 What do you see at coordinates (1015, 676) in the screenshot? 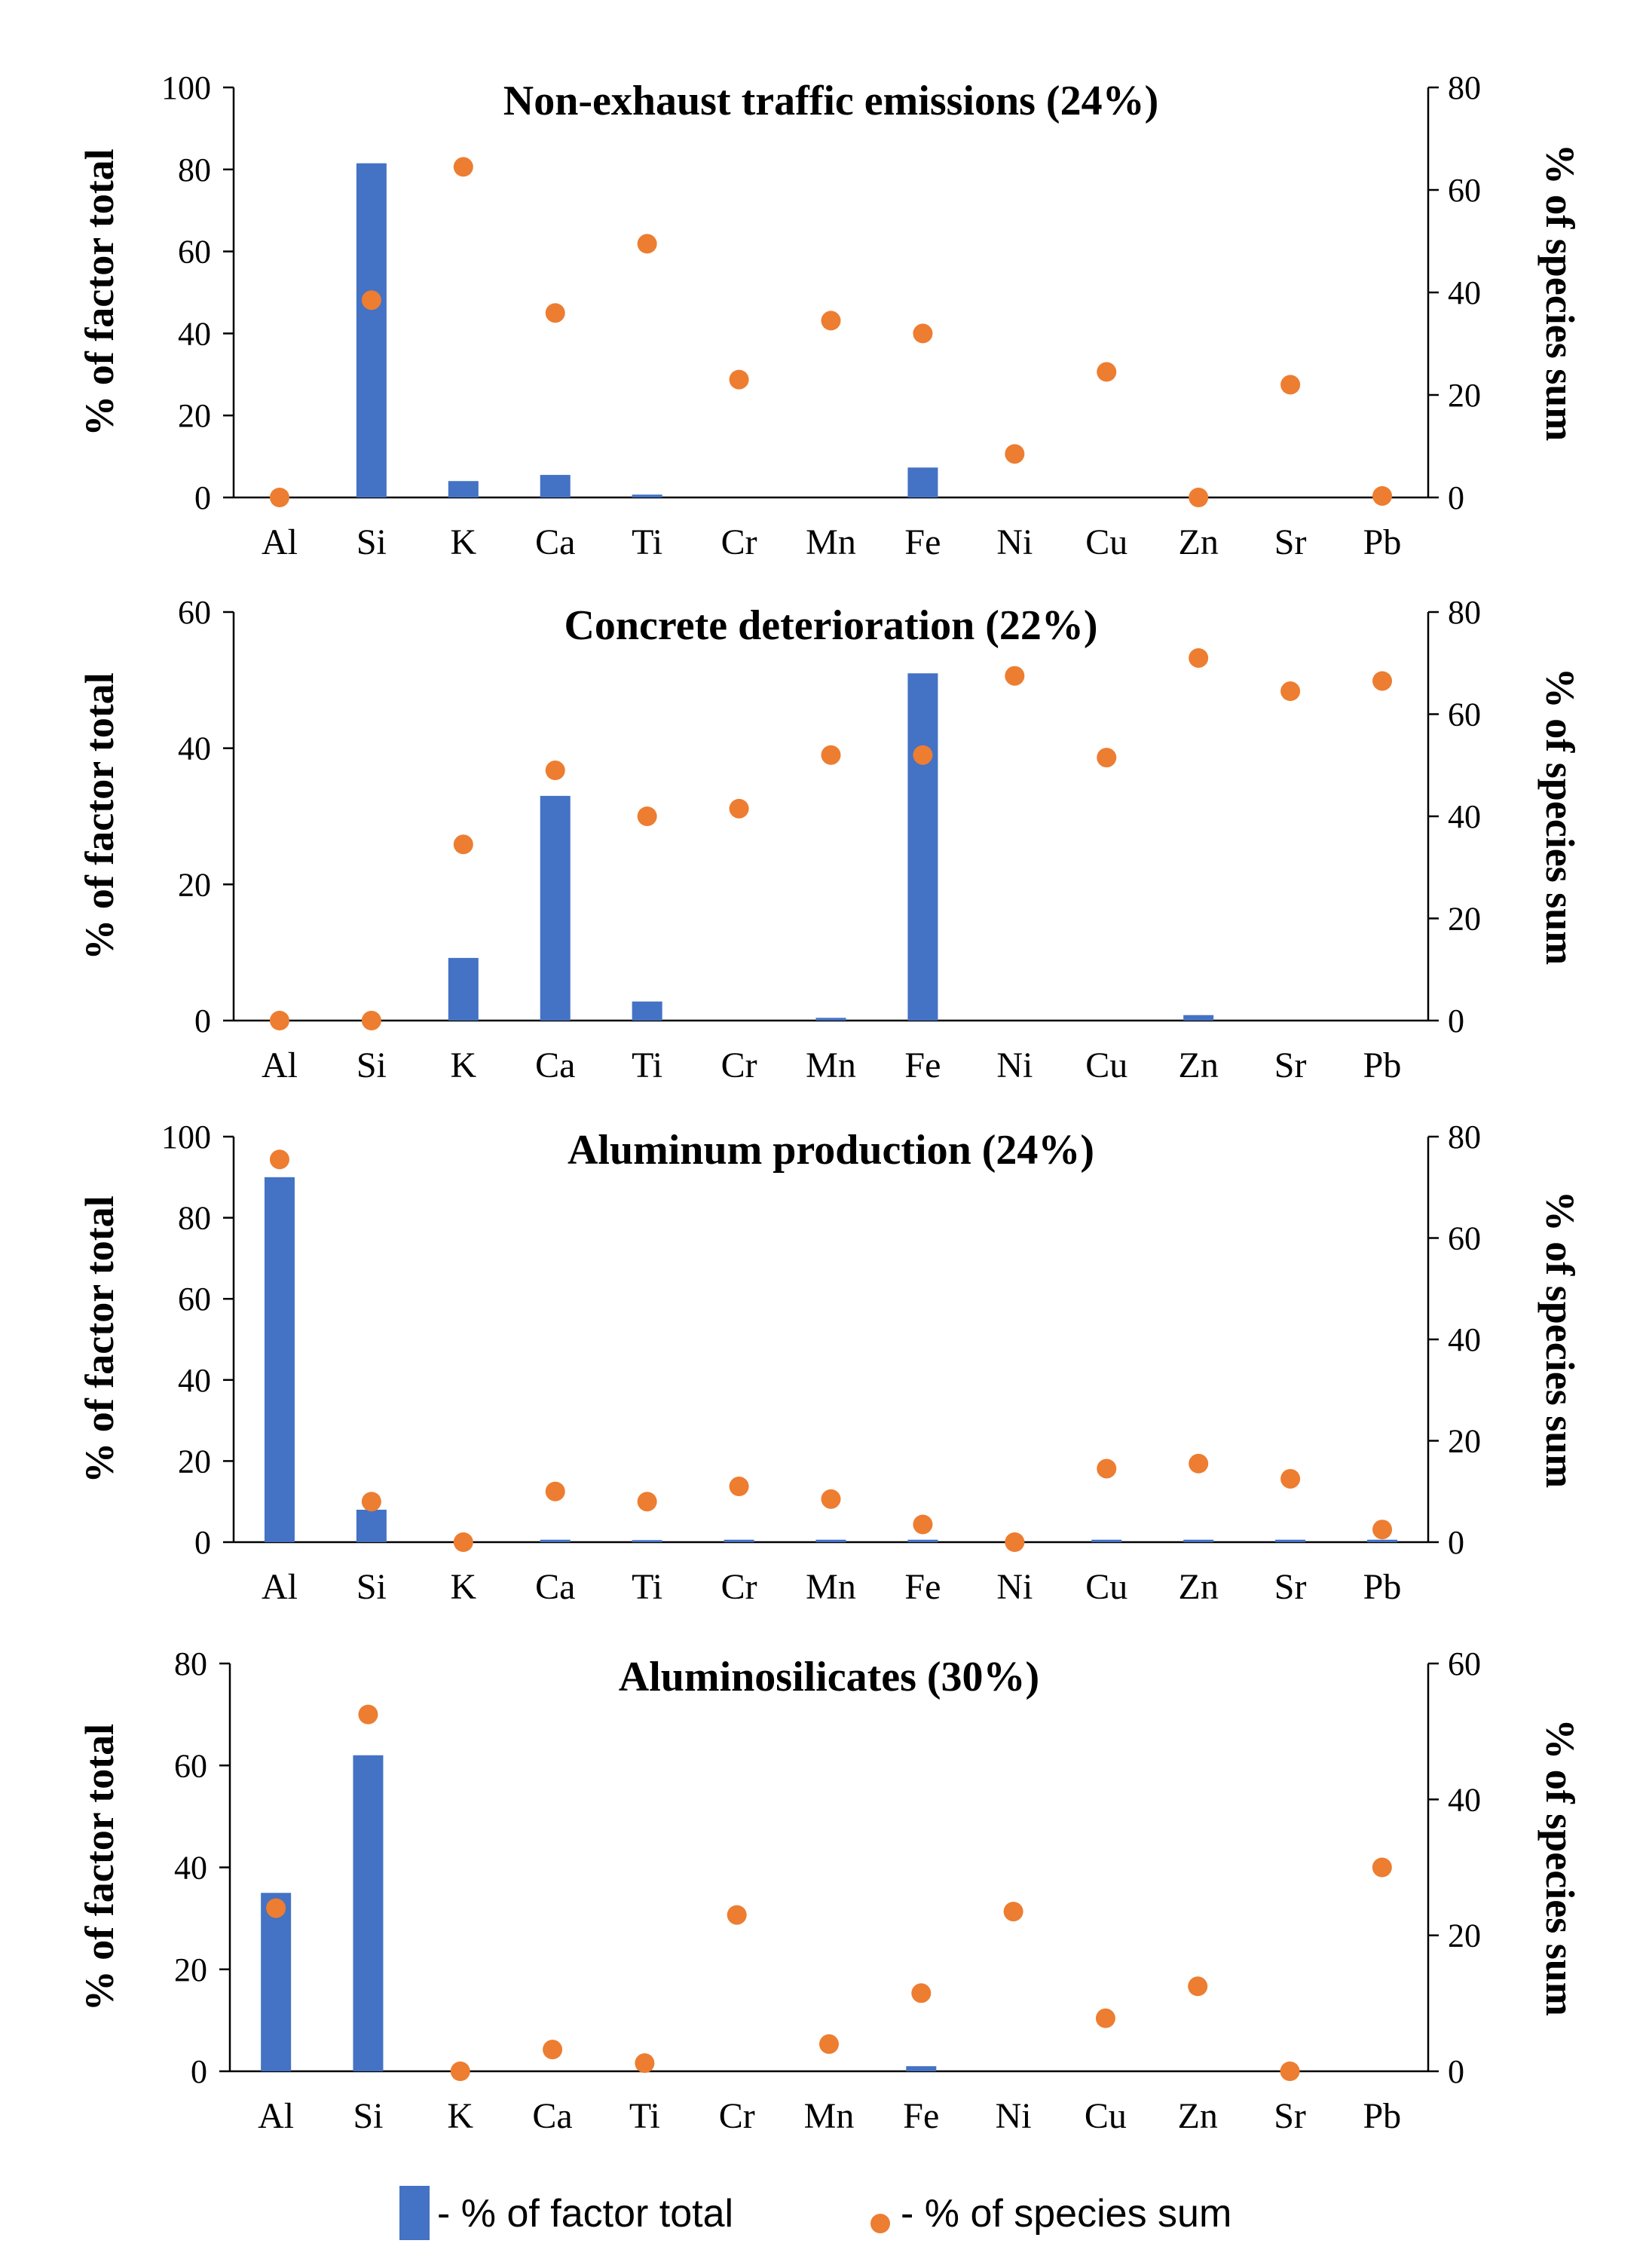
I see `point-ni` at bounding box center [1015, 676].